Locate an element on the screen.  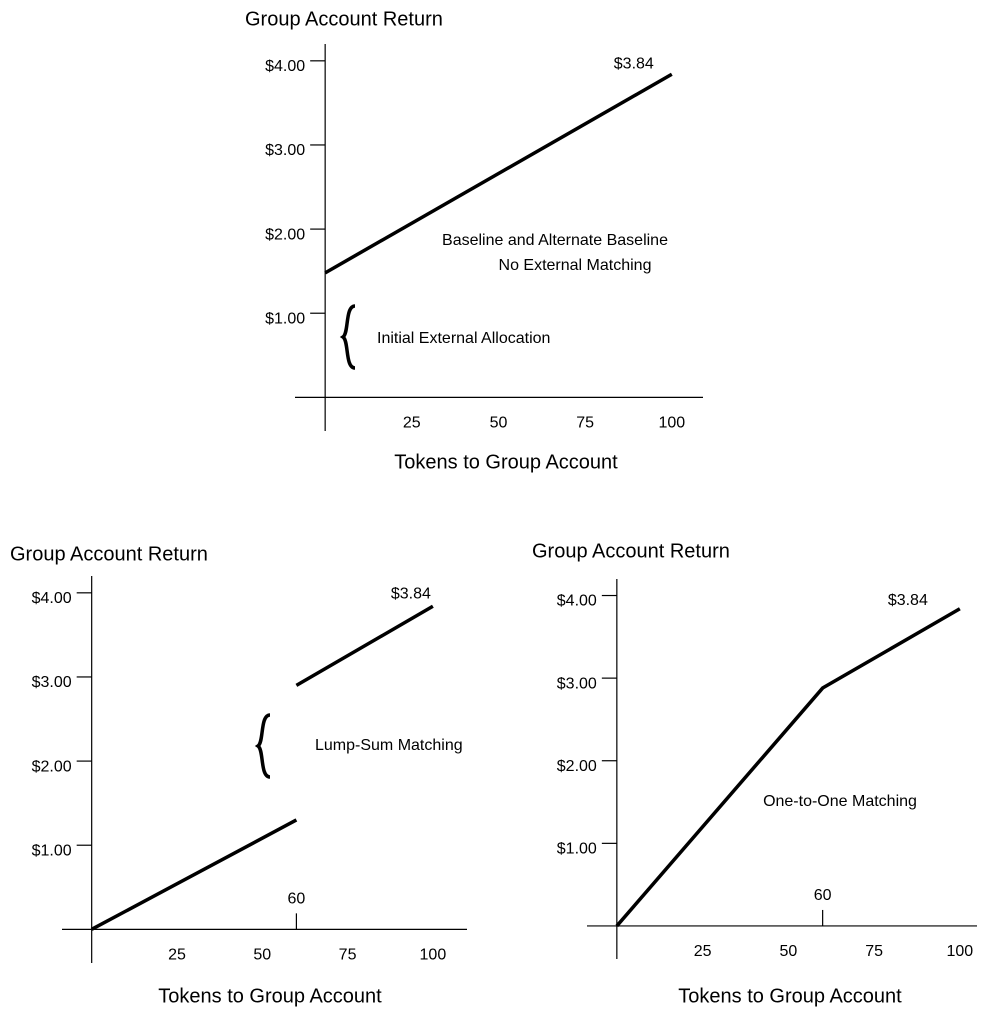
annotation: No External Matching is located at coordinates (575, 265).